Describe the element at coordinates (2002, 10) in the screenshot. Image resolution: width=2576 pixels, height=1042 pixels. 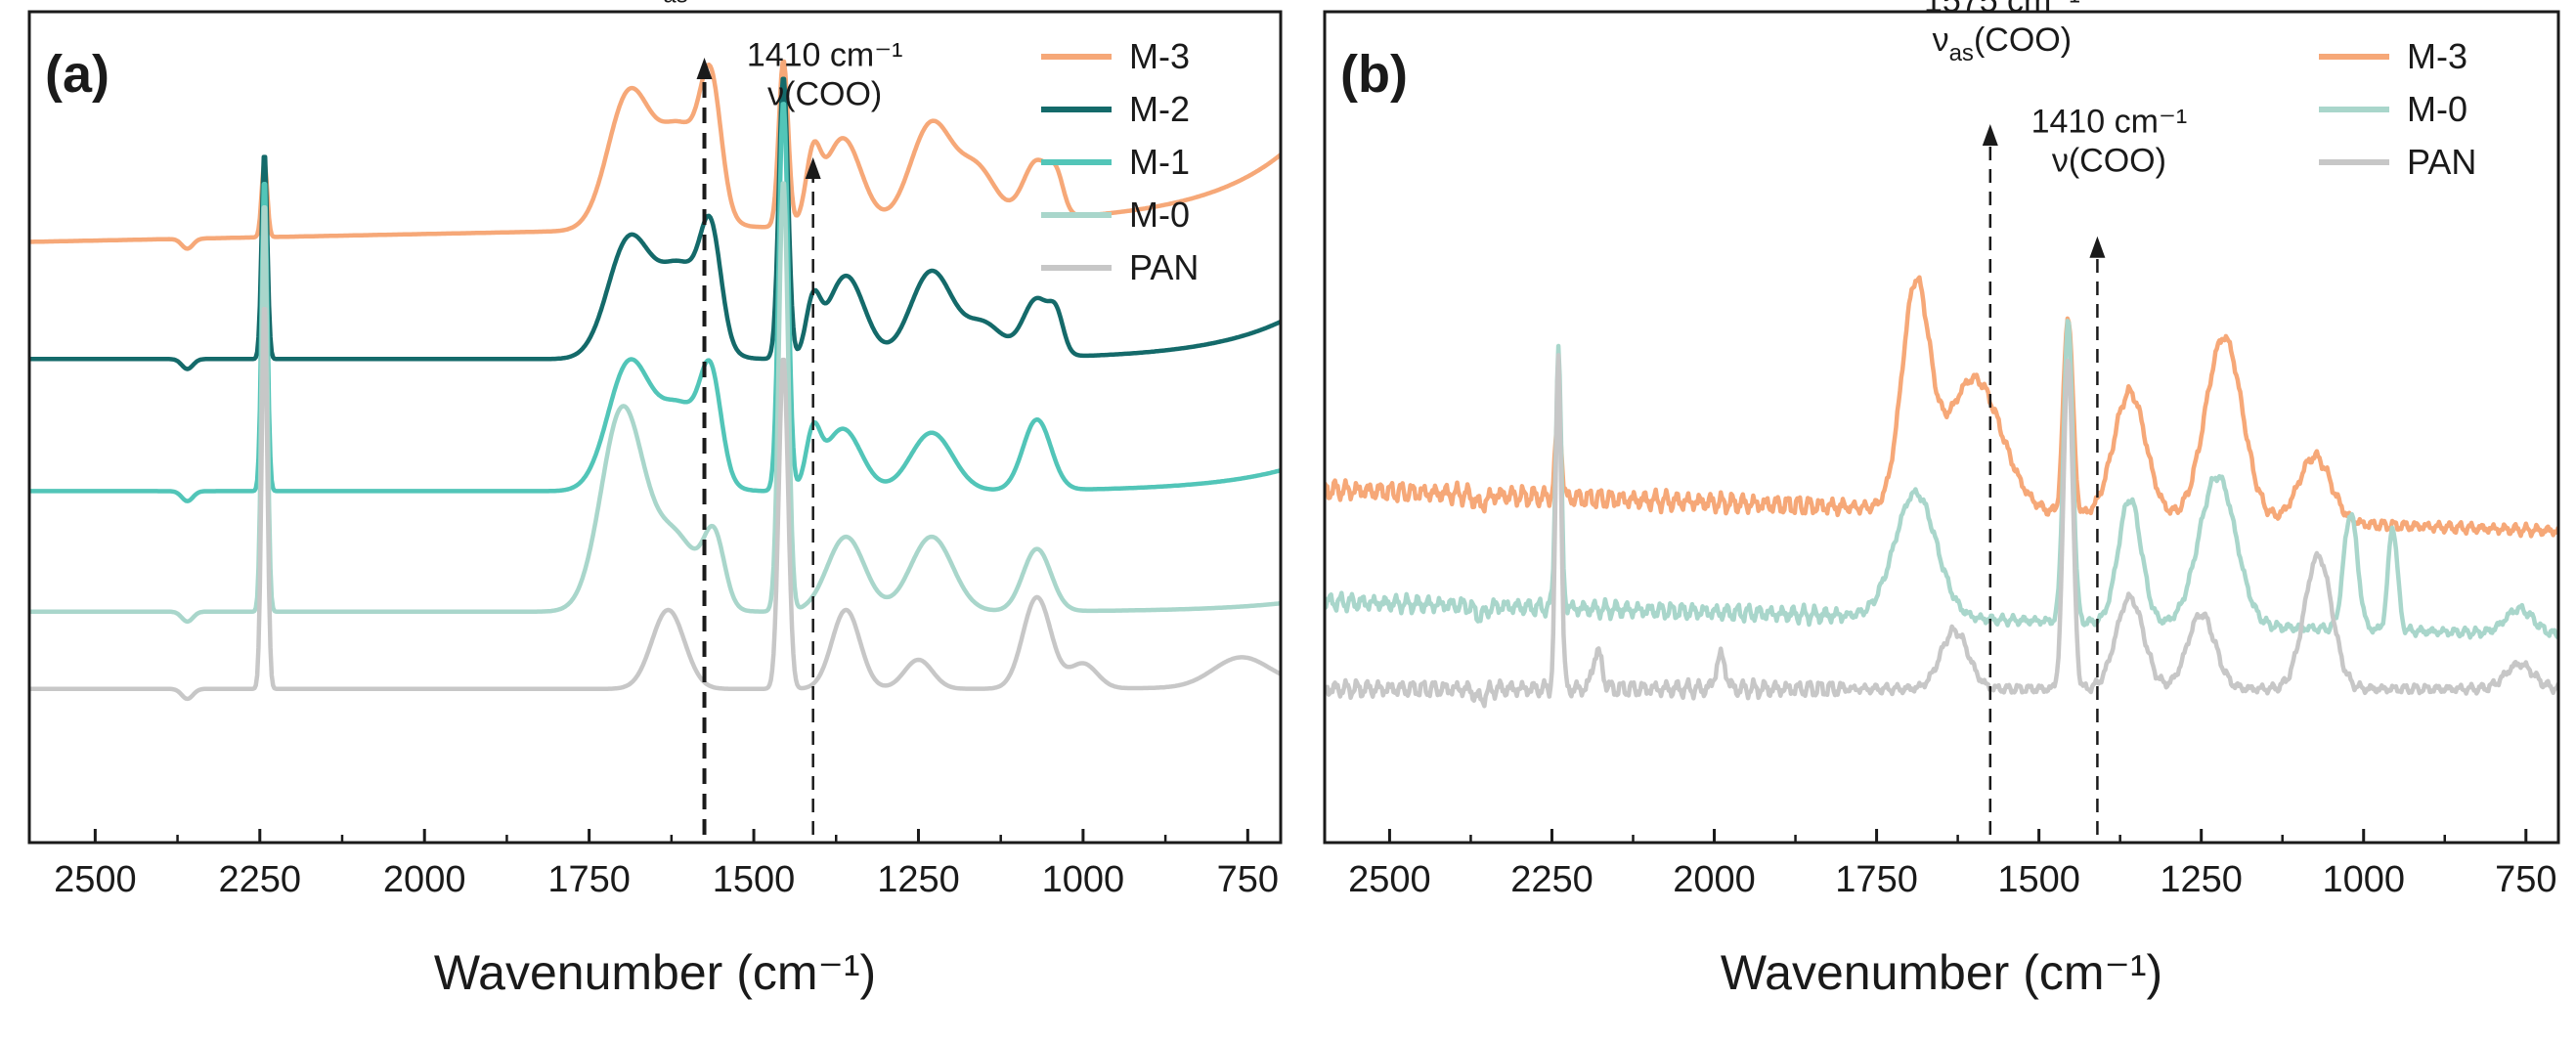
I see `annotation-wavenumber: 1575 cm⁻¹` at that location.